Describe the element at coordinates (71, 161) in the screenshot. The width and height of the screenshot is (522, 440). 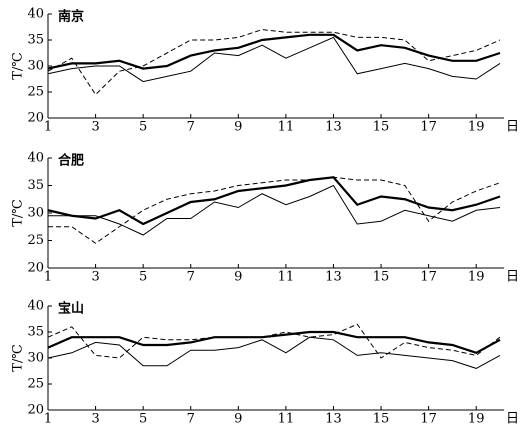
I see `panel-title: 合肥` at that location.